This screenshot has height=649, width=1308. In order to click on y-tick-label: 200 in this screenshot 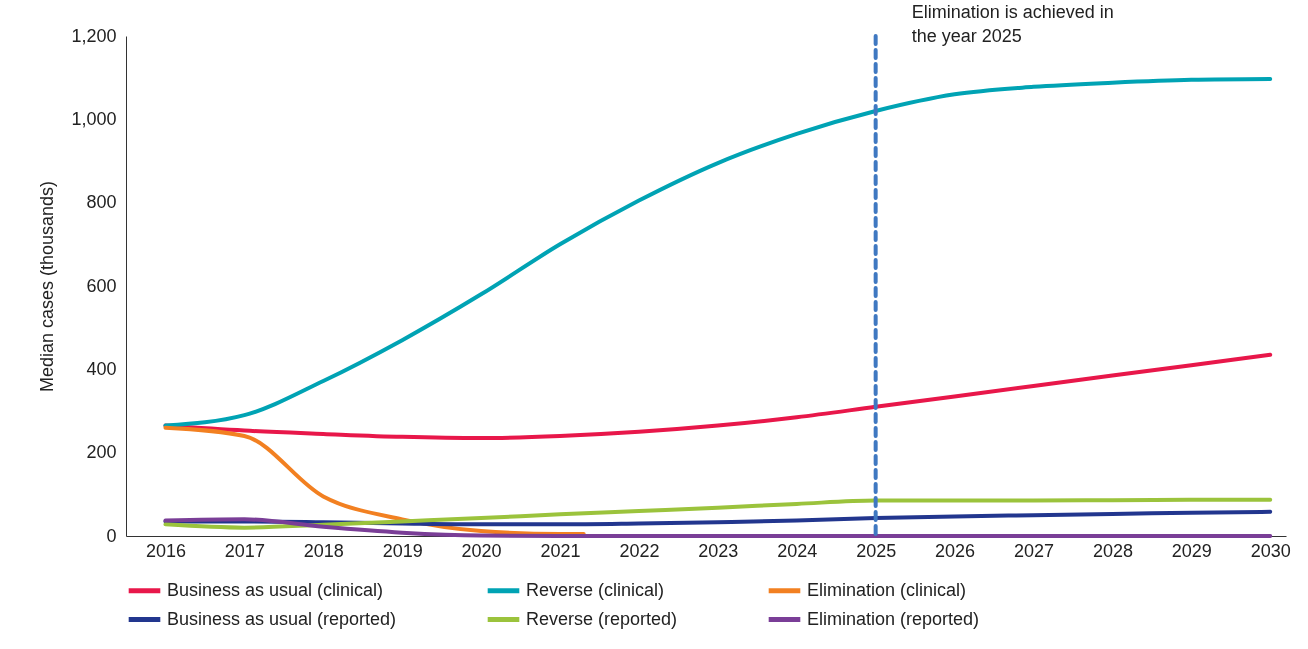, I will do `click(101, 452)`.